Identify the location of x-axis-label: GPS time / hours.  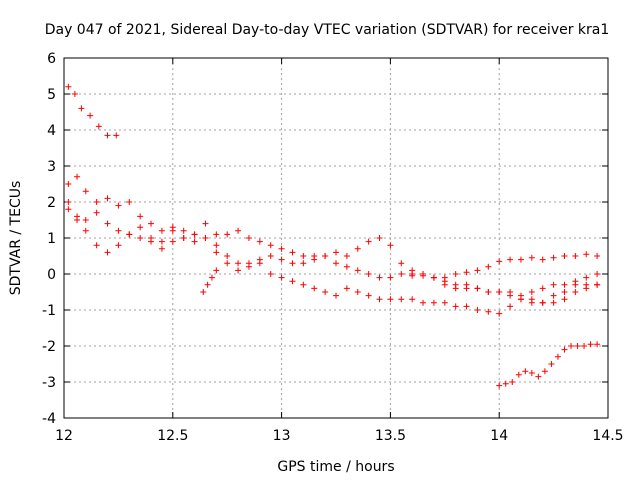
(335, 467).